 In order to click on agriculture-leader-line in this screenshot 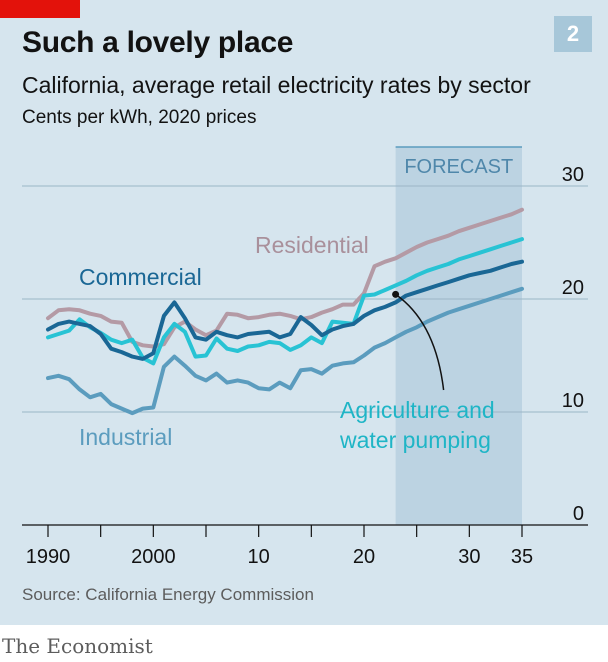, I will do `click(420, 342)`.